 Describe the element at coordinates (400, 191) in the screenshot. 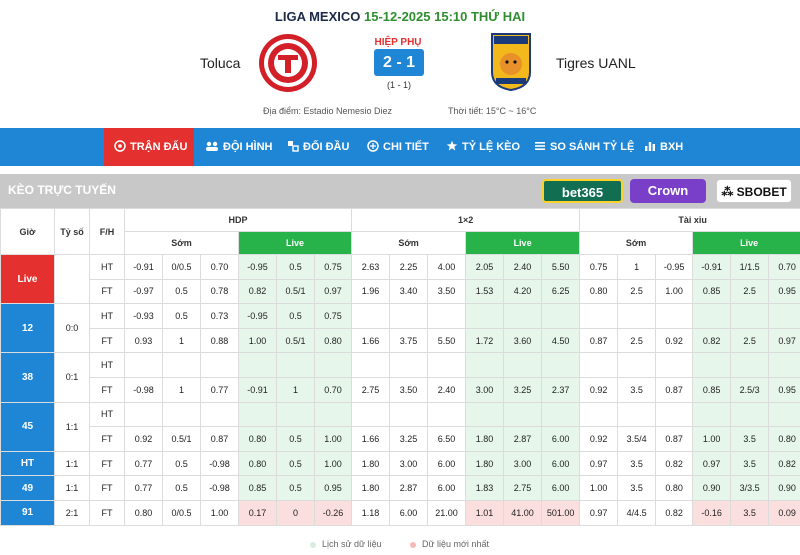

I see `odds-section-bar: KÈO TRỰC TUYẾN bet365 Crown ⁂ SBOBET` at that location.